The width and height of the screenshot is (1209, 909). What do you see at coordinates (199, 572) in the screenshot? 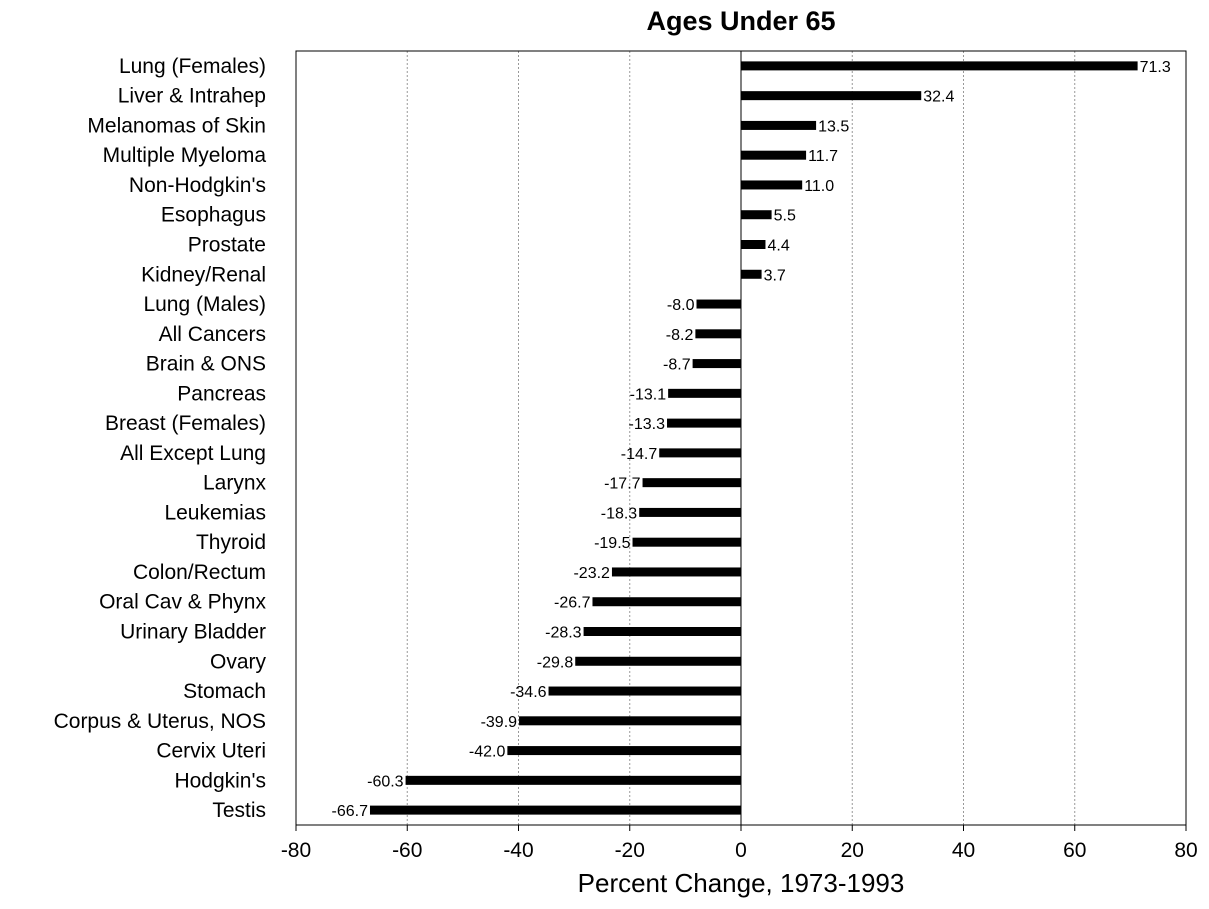
I see `category-label: Colon/Rectum` at bounding box center [199, 572].